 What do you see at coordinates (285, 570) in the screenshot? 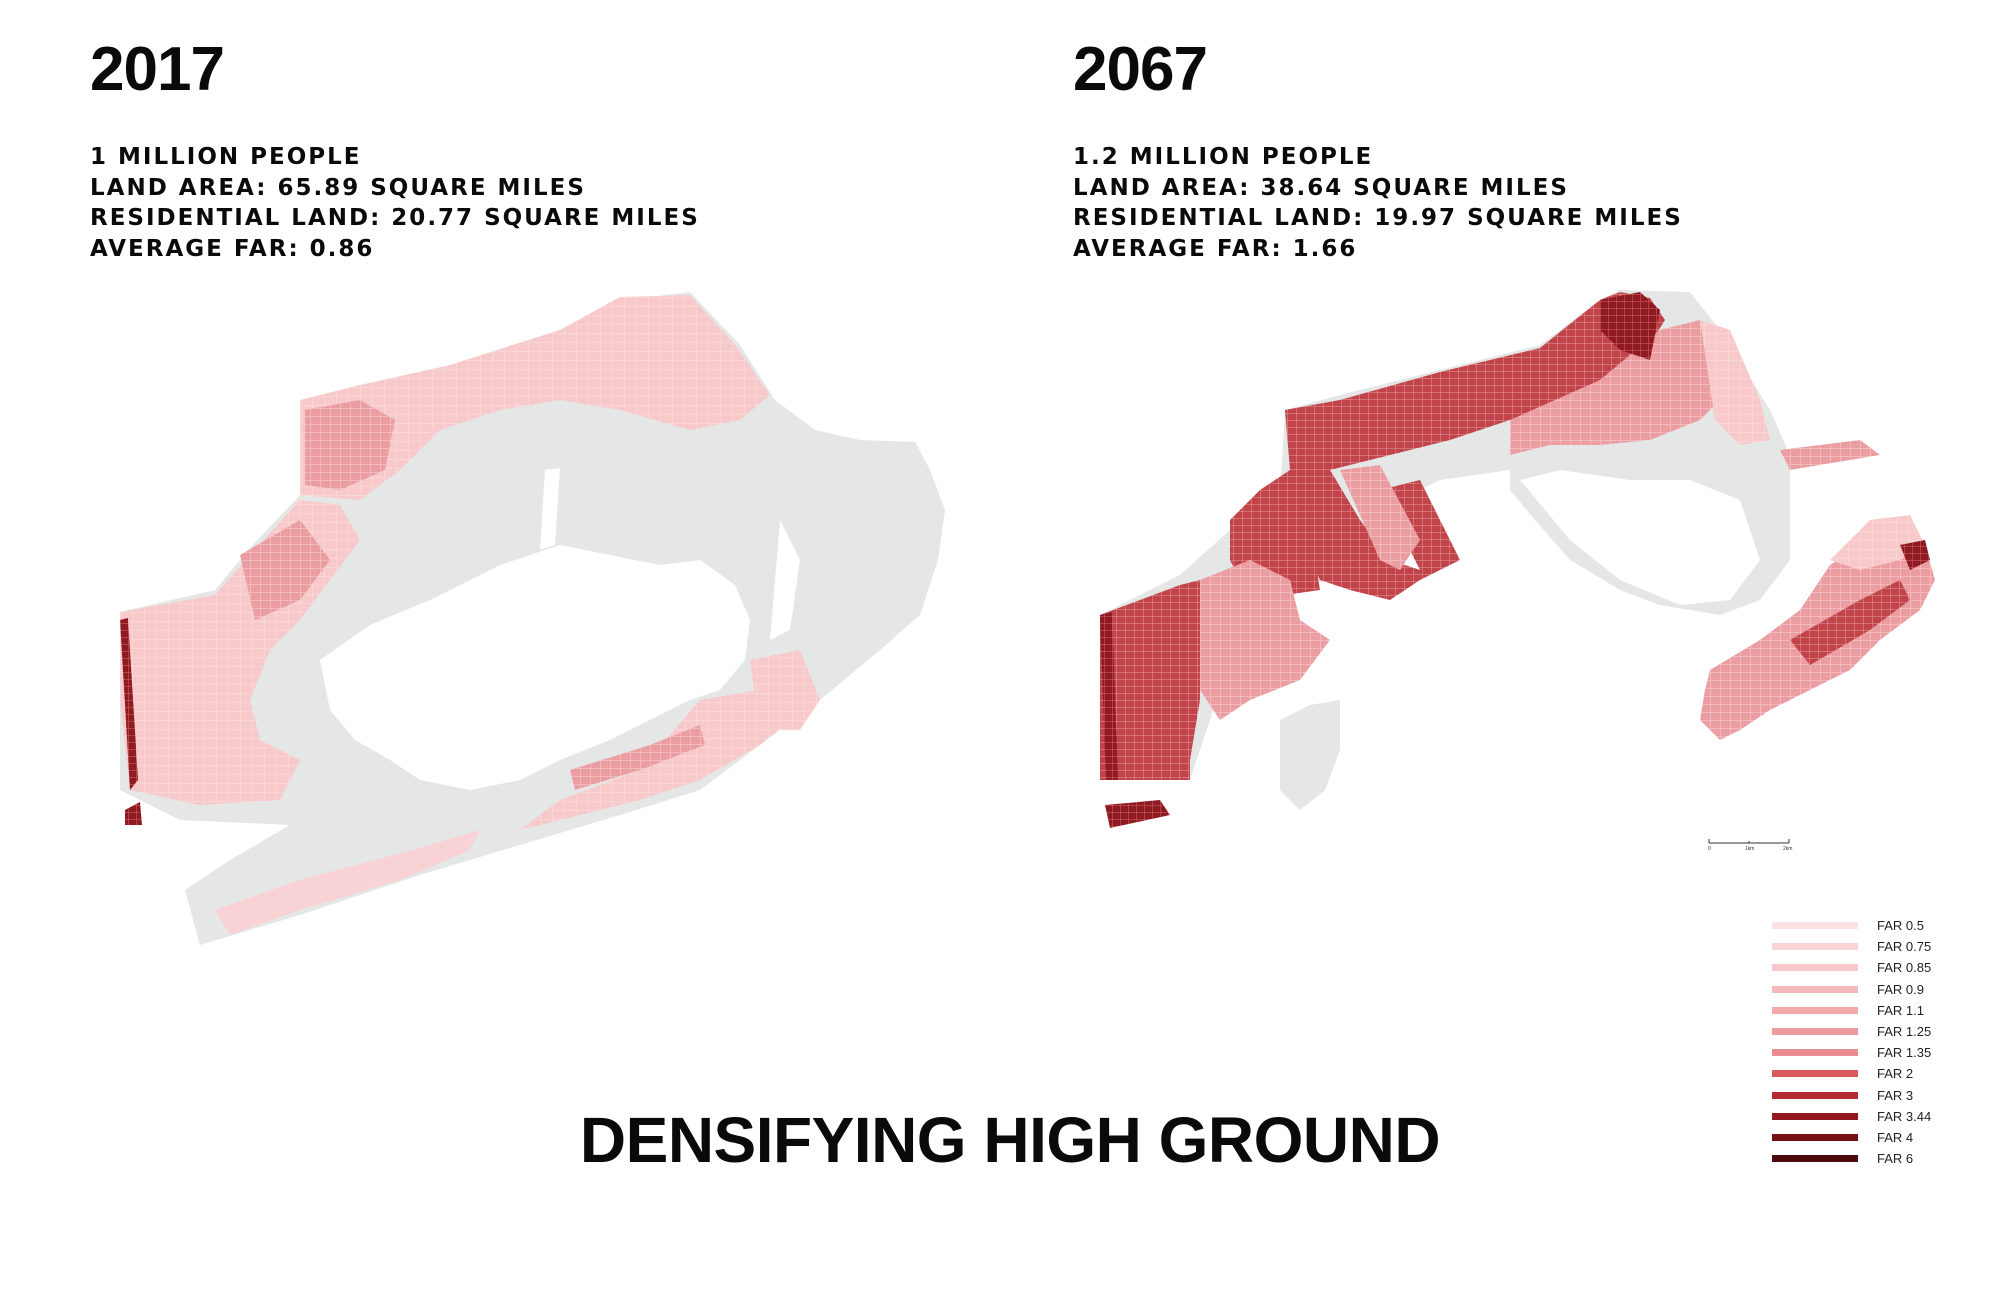
I see `residential-westmid-2017` at bounding box center [285, 570].